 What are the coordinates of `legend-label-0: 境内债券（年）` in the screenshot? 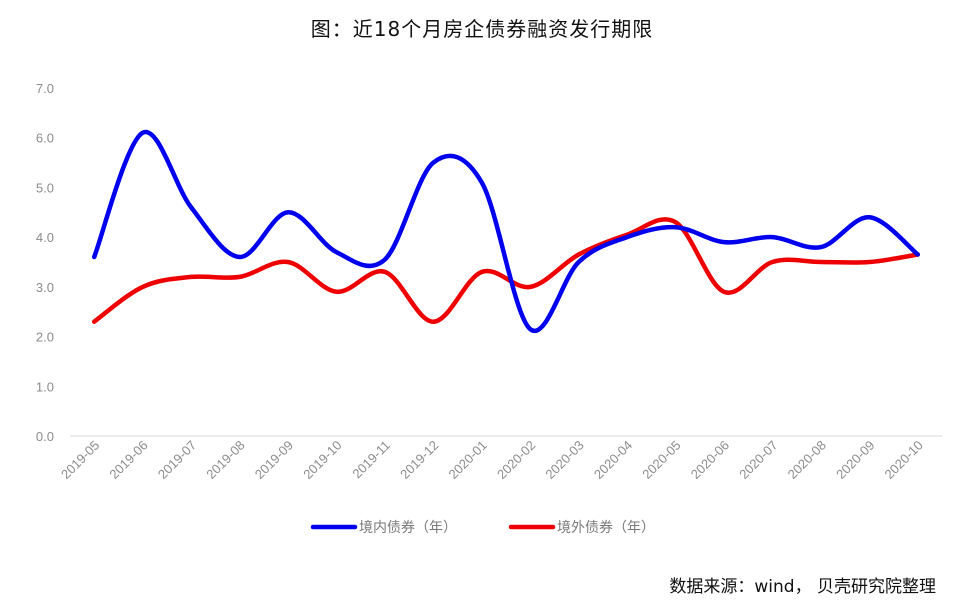 It's located at (408, 528).